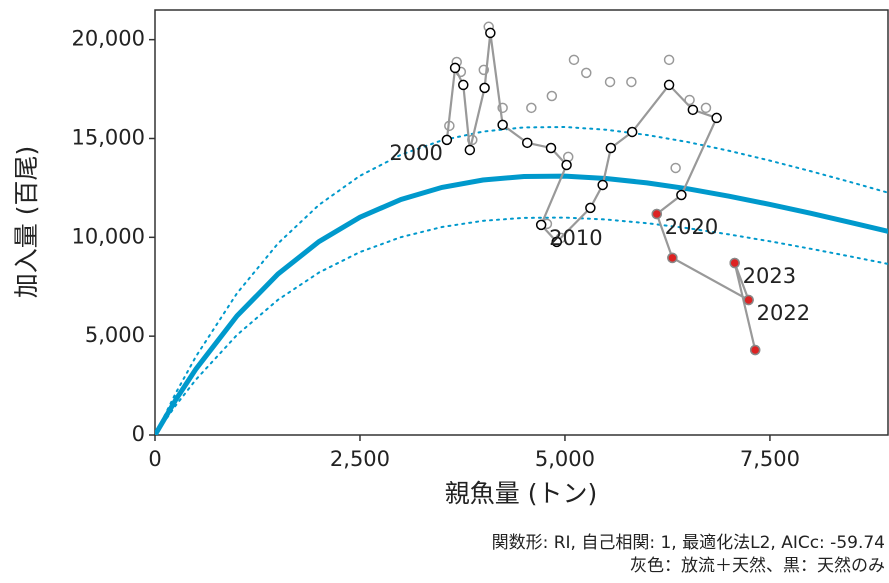  I want to click on point-label: 2010, so click(575, 238).